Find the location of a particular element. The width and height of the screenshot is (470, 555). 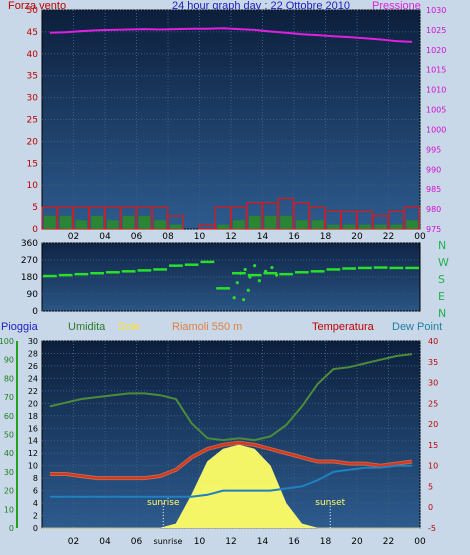

top-x-tick-label: 14 is located at coordinates (263, 237).